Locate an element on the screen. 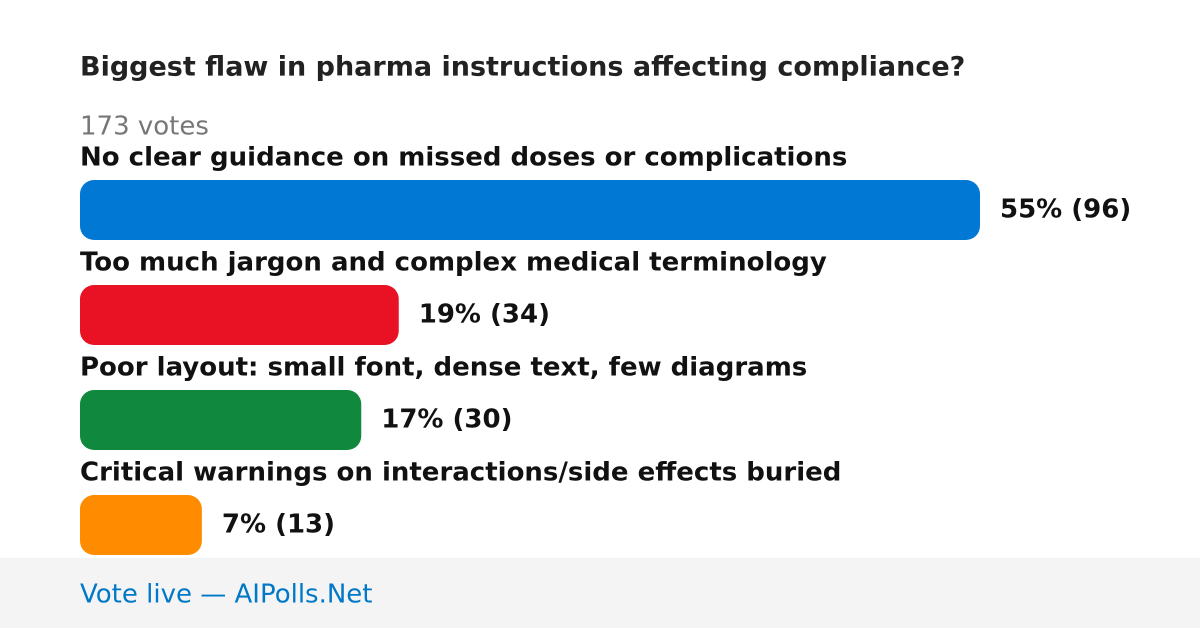 Image resolution: width=1200 pixels, height=628 pixels. value-label: 19% (34) is located at coordinates (484, 315).